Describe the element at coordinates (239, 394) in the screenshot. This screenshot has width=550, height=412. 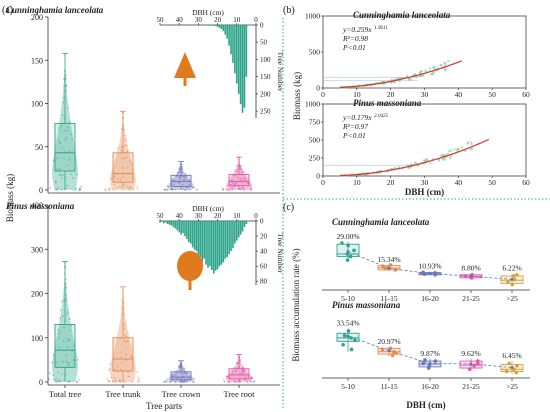
I see `x-tick-label: Tree root` at that location.